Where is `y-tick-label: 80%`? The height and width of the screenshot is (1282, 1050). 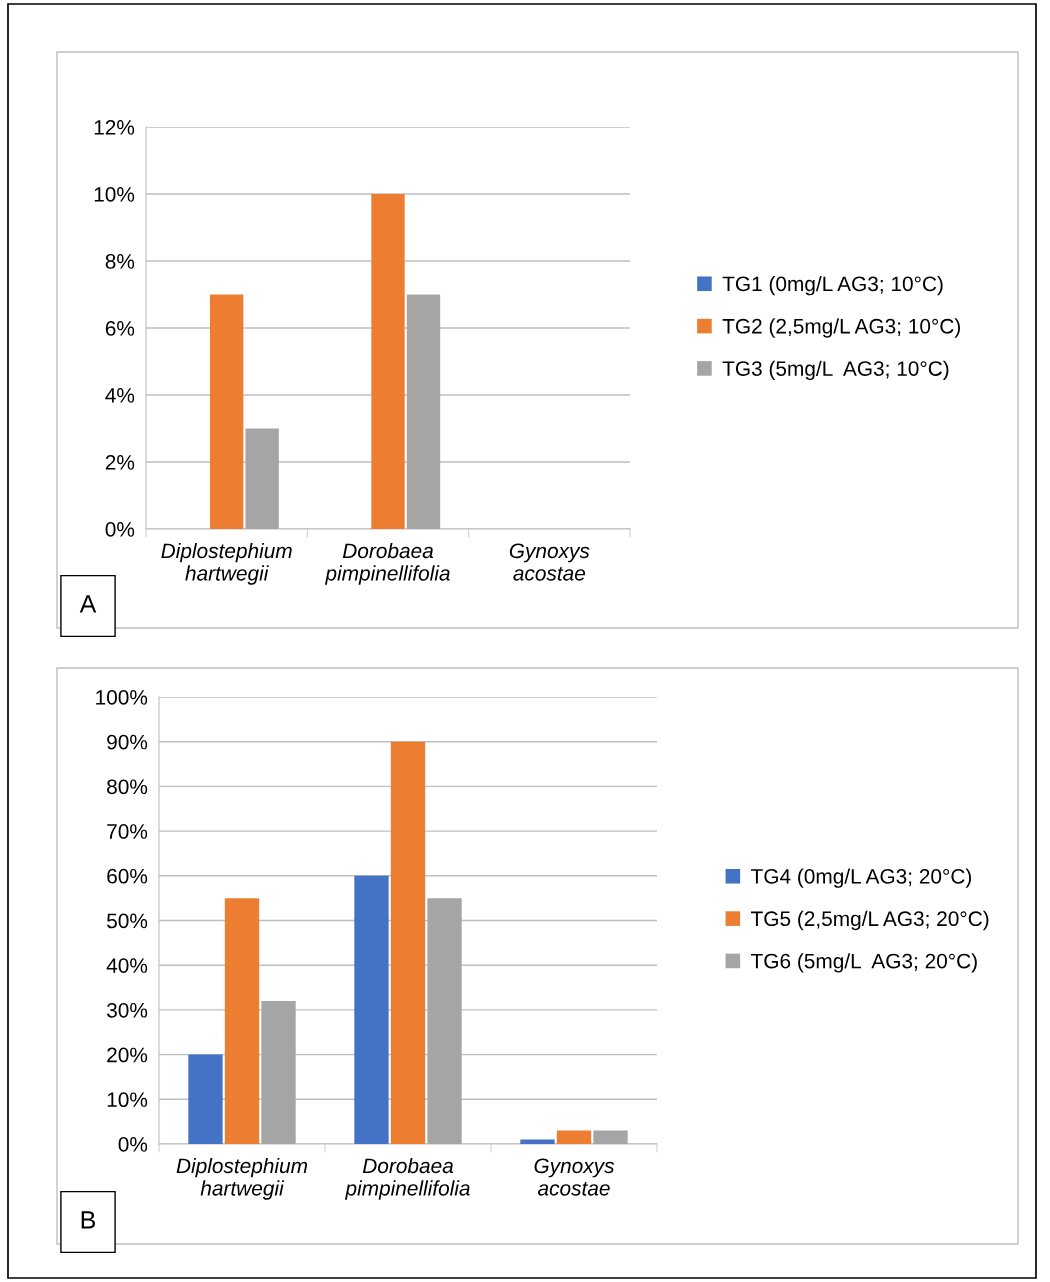 y-tick-label: 80% is located at coordinates (127, 787).